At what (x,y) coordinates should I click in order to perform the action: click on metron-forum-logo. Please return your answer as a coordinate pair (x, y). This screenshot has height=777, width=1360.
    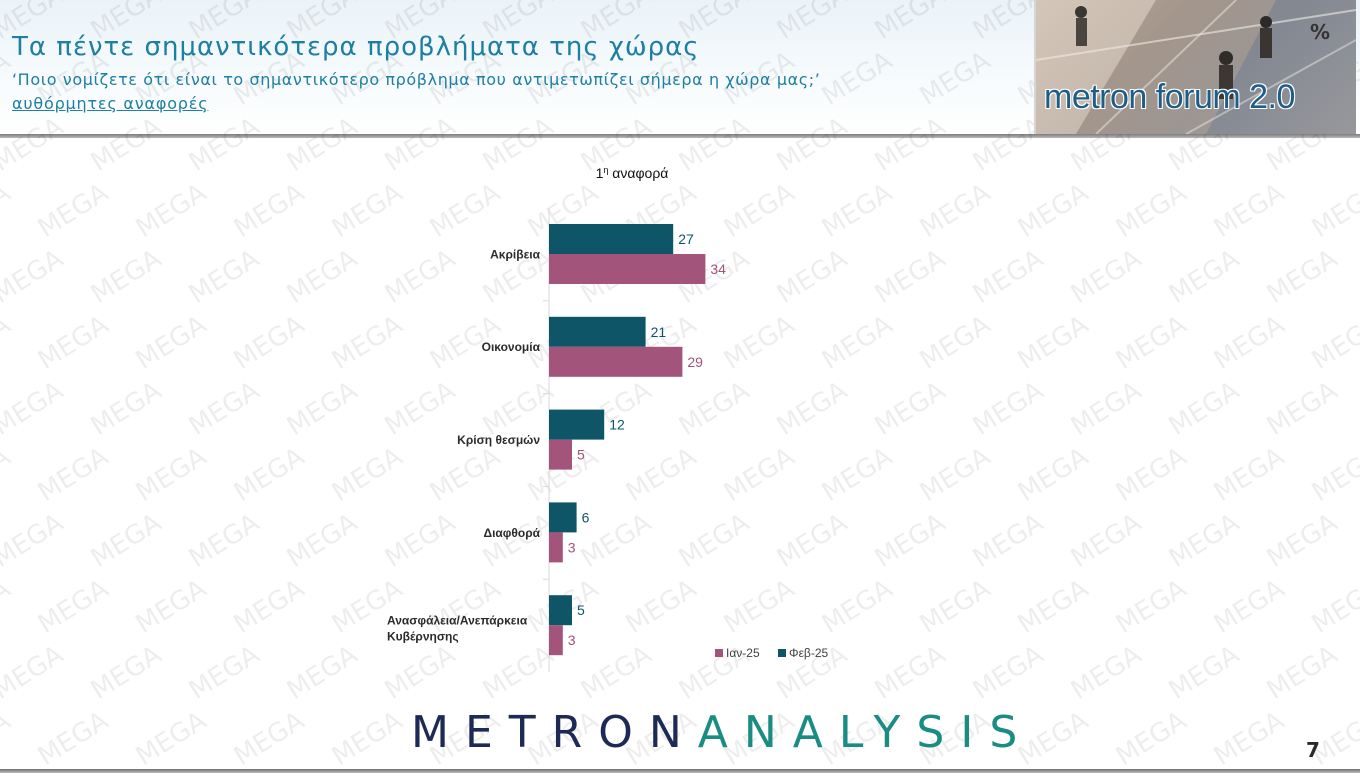
    Looking at the image, I should click on (1195, 67).